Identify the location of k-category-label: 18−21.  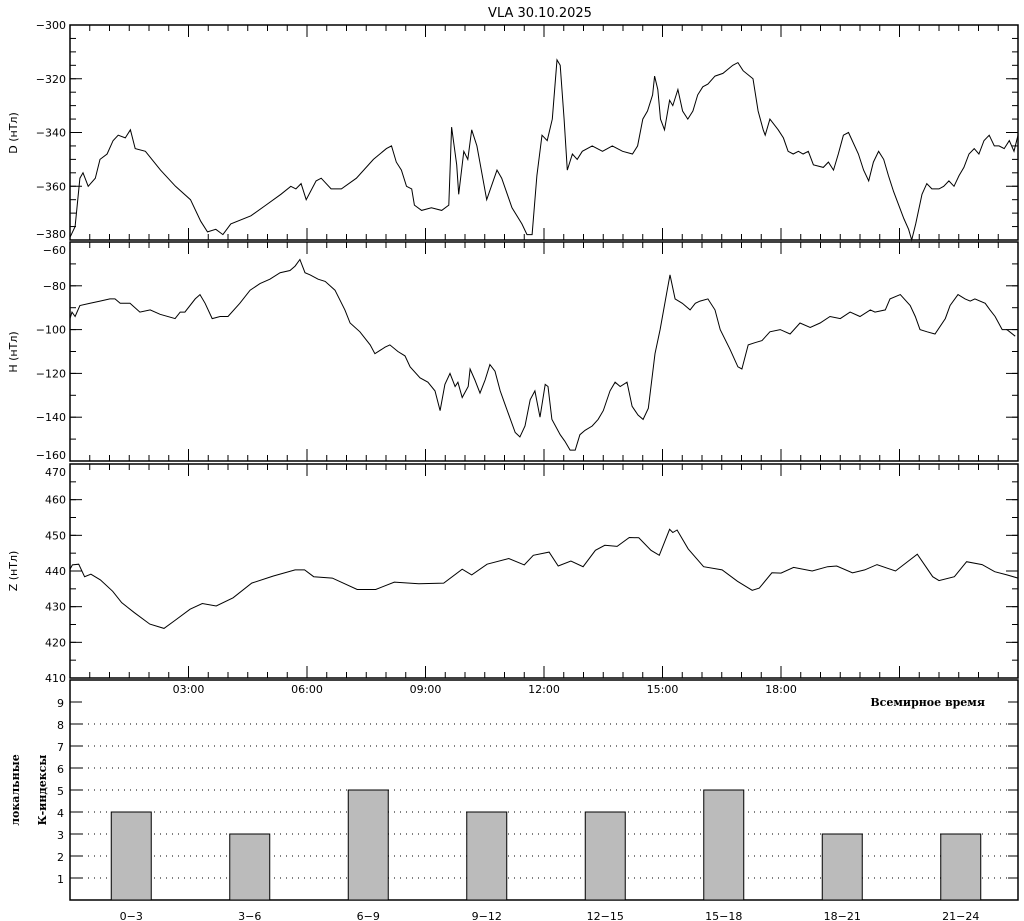
(842, 915).